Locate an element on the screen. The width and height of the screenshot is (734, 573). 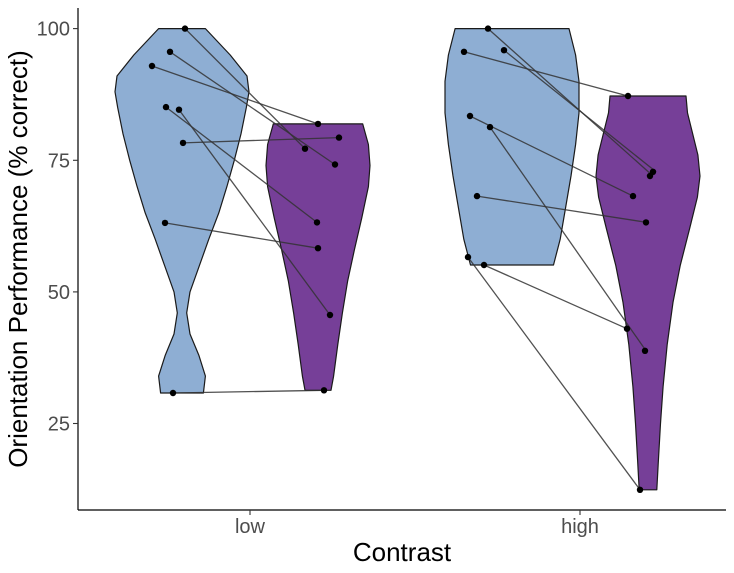
y-axis-title: Orientation Performance (% correct) is located at coordinates (18, 259).